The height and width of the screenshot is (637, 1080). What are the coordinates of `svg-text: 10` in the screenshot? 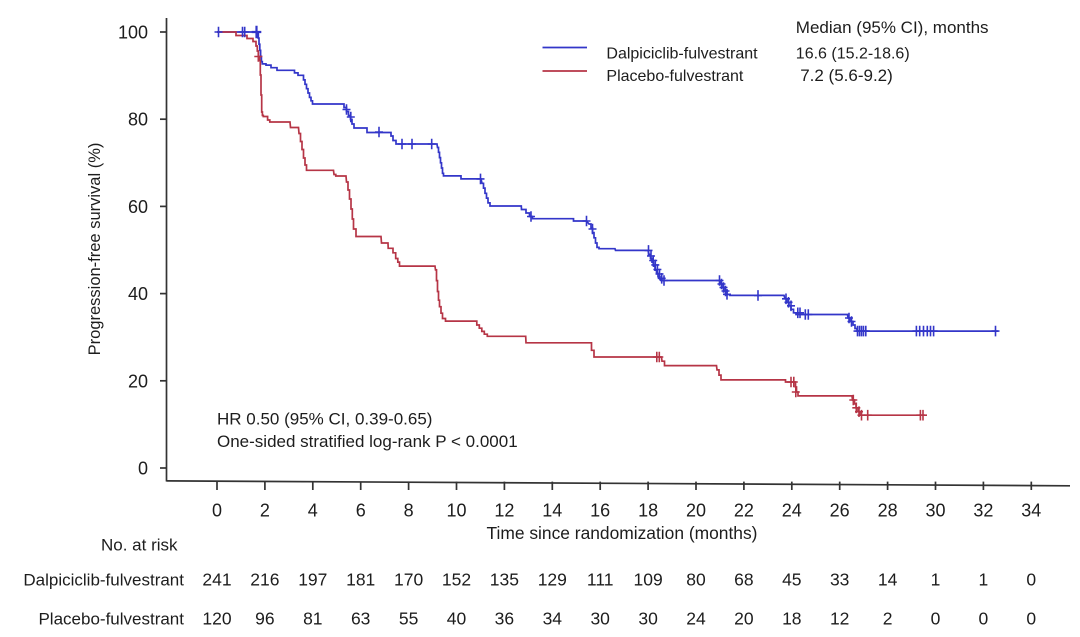 It's located at (456, 511).